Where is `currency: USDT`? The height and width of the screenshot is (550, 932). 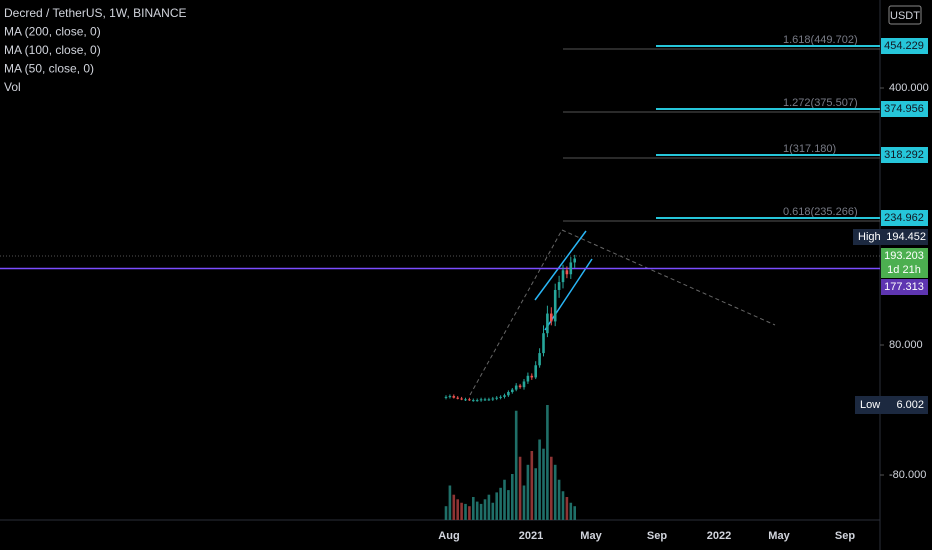
currency: USDT is located at coordinates (905, 16).